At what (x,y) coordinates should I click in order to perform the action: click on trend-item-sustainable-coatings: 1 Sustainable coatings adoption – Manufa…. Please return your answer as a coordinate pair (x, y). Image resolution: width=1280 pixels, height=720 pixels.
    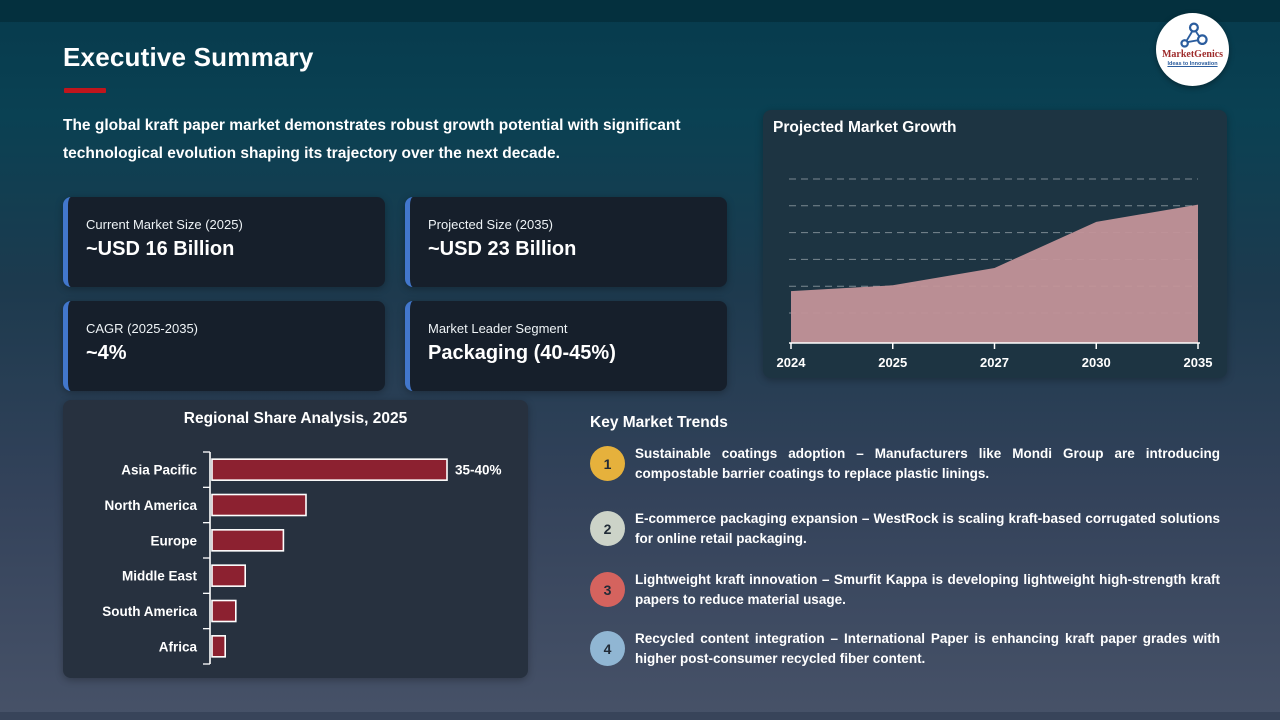
    Looking at the image, I should click on (905, 463).